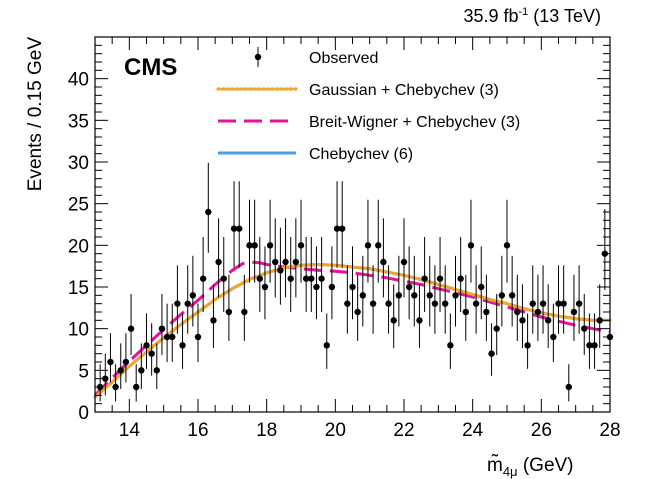  I want to click on x-axis-label: m̃4μ (GeV), so click(530, 466).